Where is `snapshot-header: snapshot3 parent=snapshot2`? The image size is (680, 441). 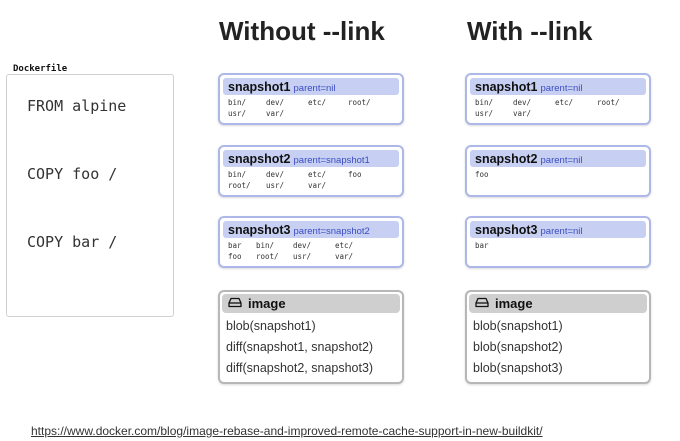 snapshot-header: snapshot3 parent=snapshot2 is located at coordinates (311, 229).